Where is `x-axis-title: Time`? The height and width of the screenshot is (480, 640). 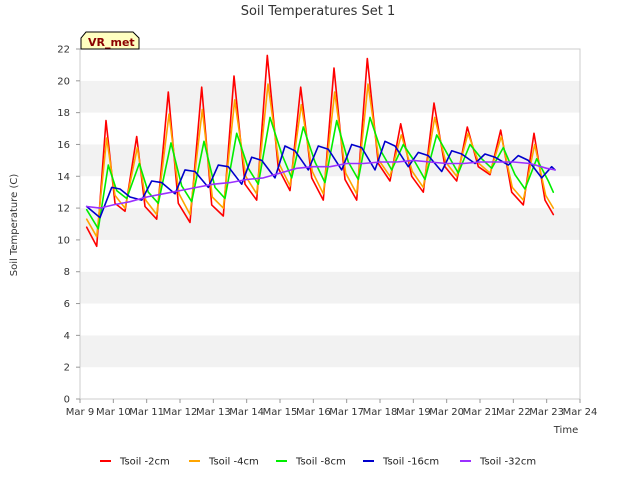 x-axis-title: Time is located at coordinates (565, 430).